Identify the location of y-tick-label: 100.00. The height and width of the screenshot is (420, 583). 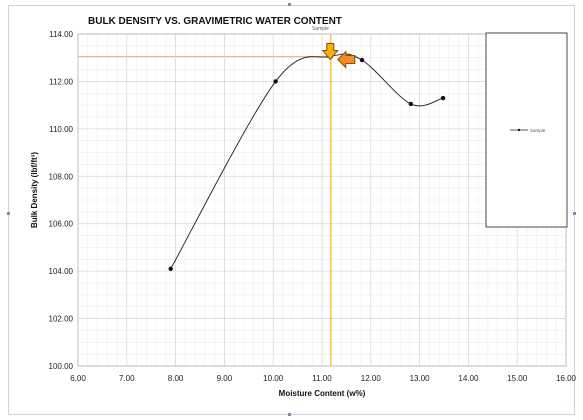
(61, 366).